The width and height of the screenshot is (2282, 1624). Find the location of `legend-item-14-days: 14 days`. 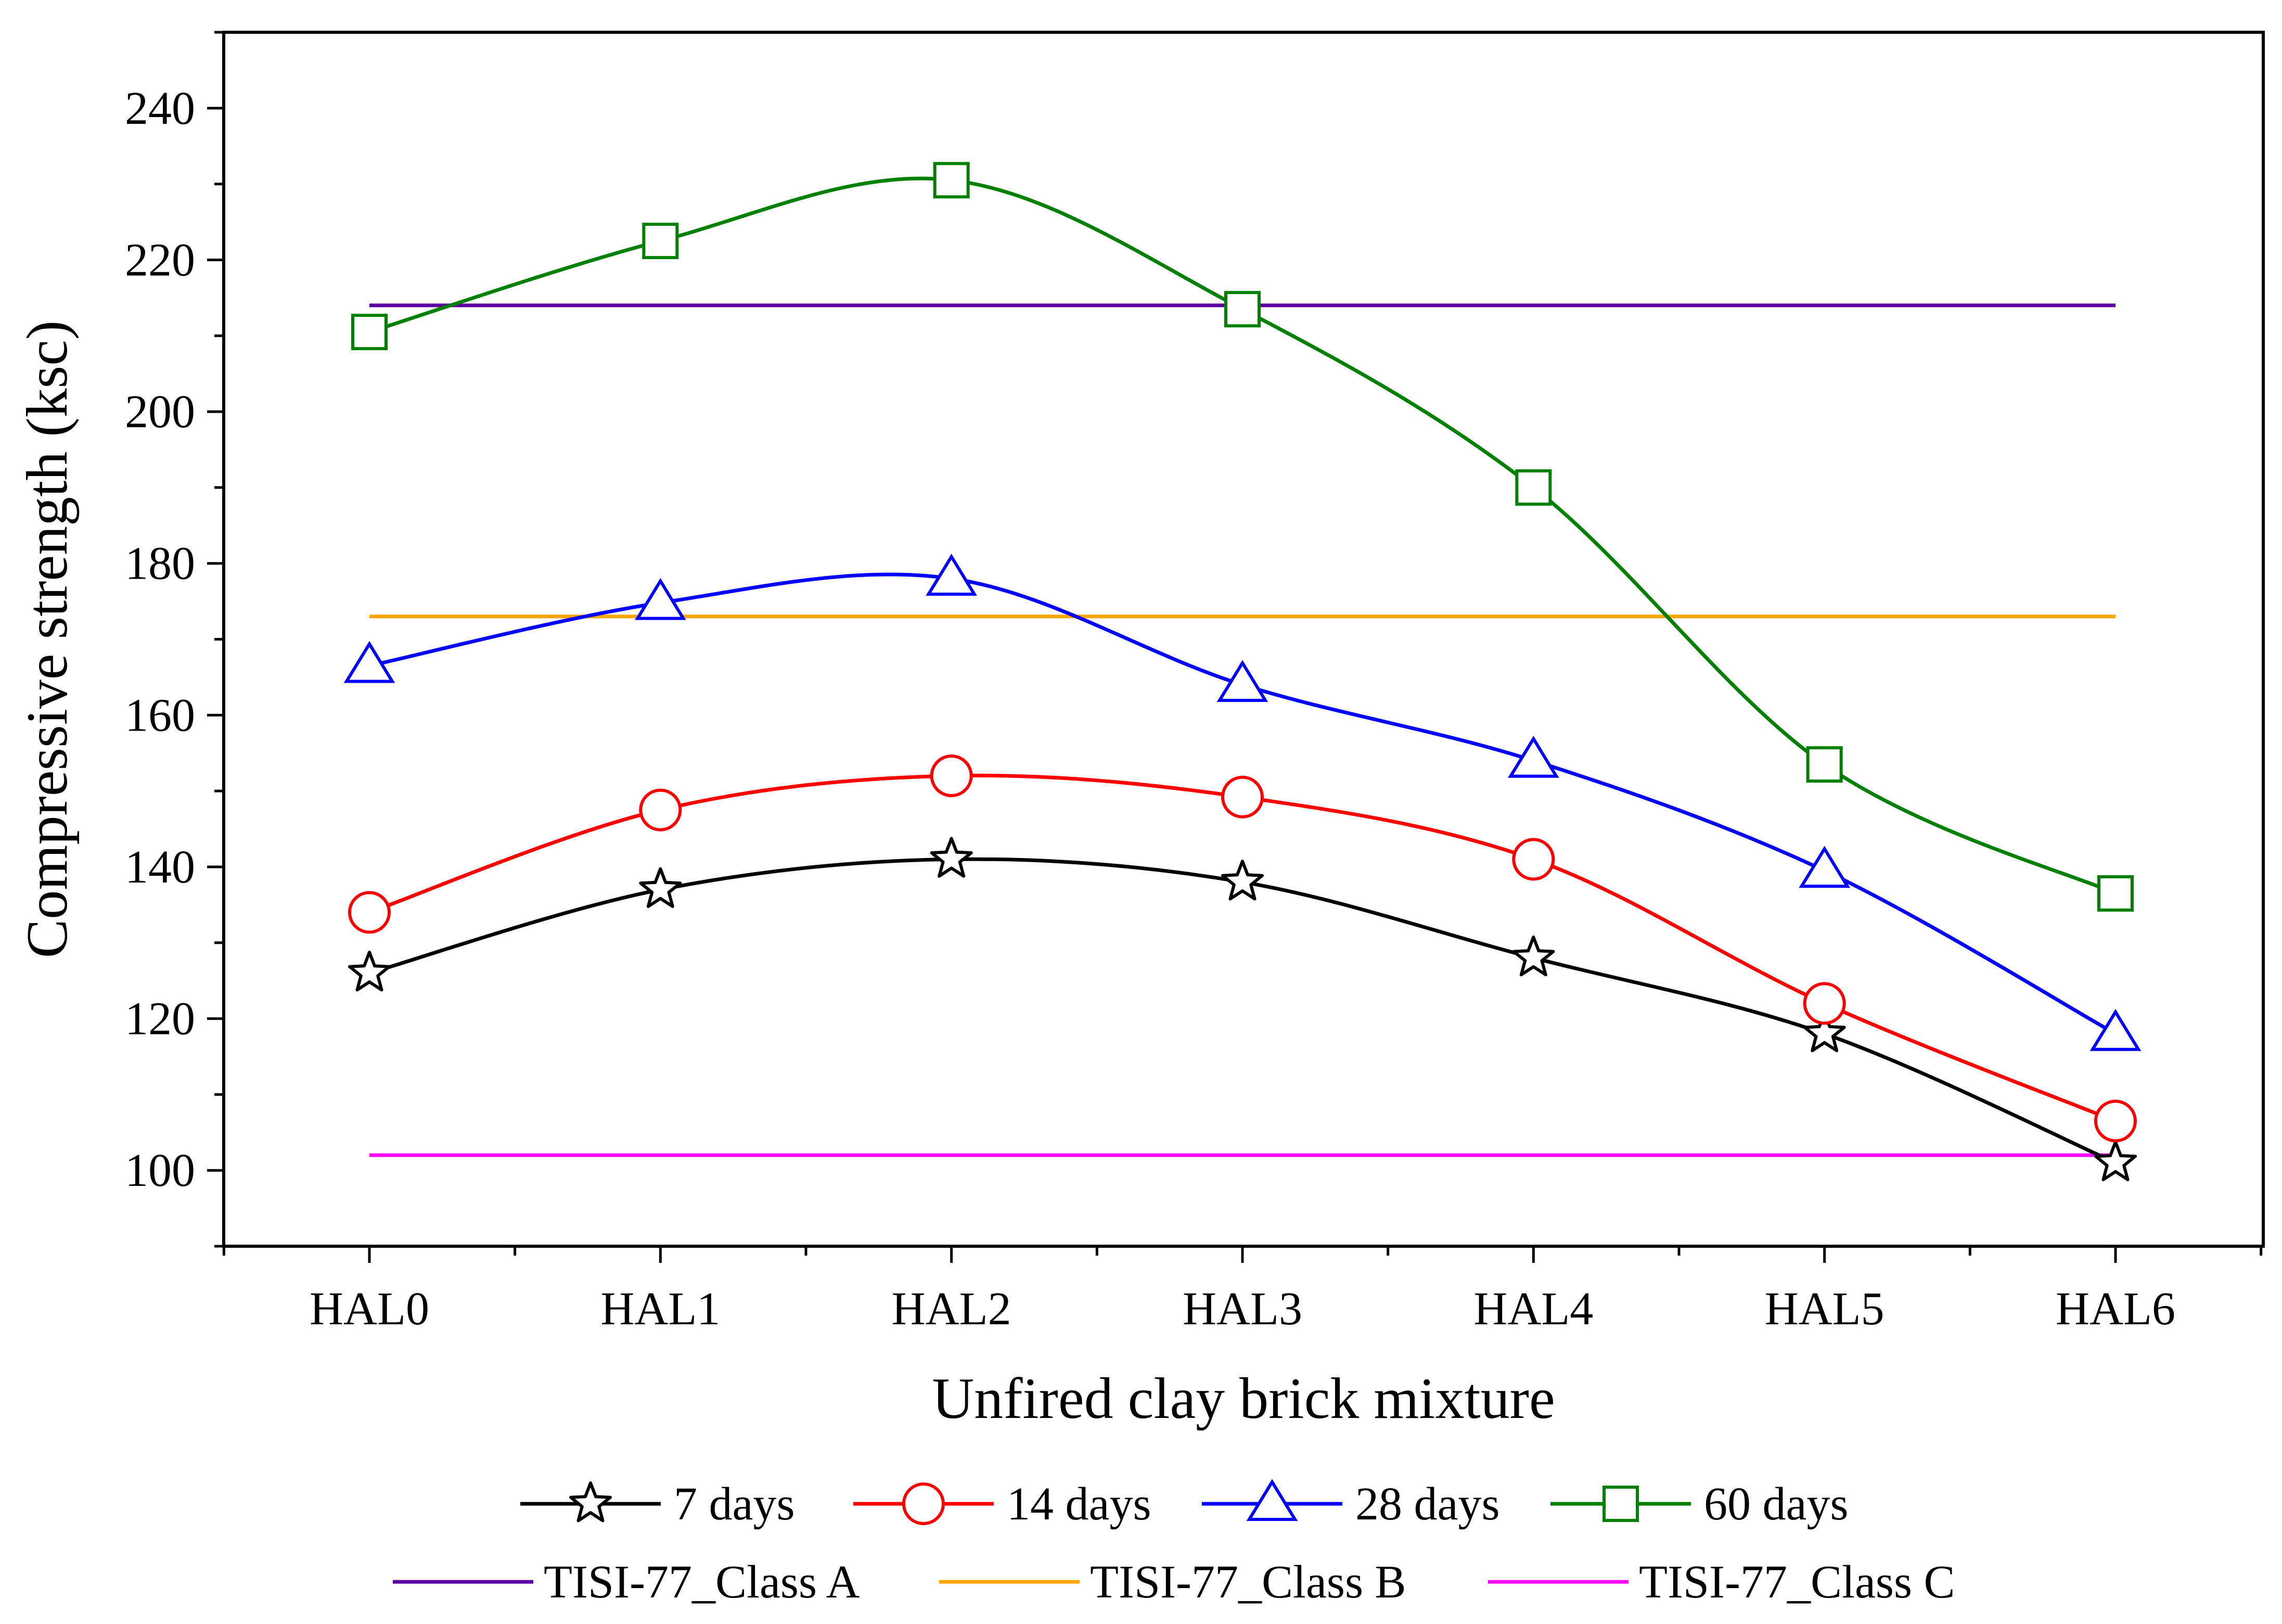

legend-item-14-days: 14 days is located at coordinates (1002, 1504).